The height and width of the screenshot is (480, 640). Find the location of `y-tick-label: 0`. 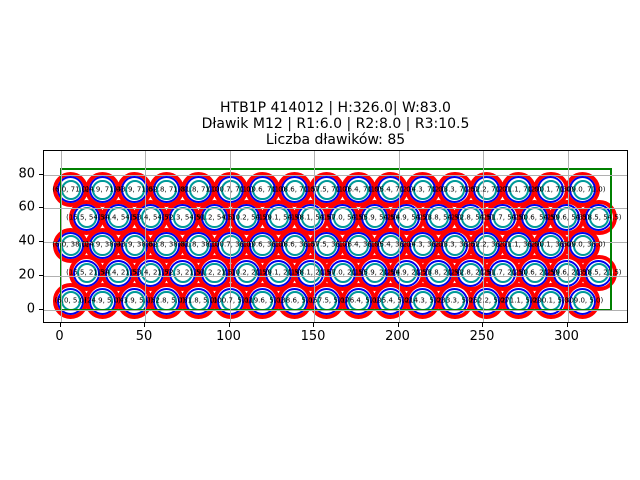

y-tick-label: 0 is located at coordinates (30, 308).